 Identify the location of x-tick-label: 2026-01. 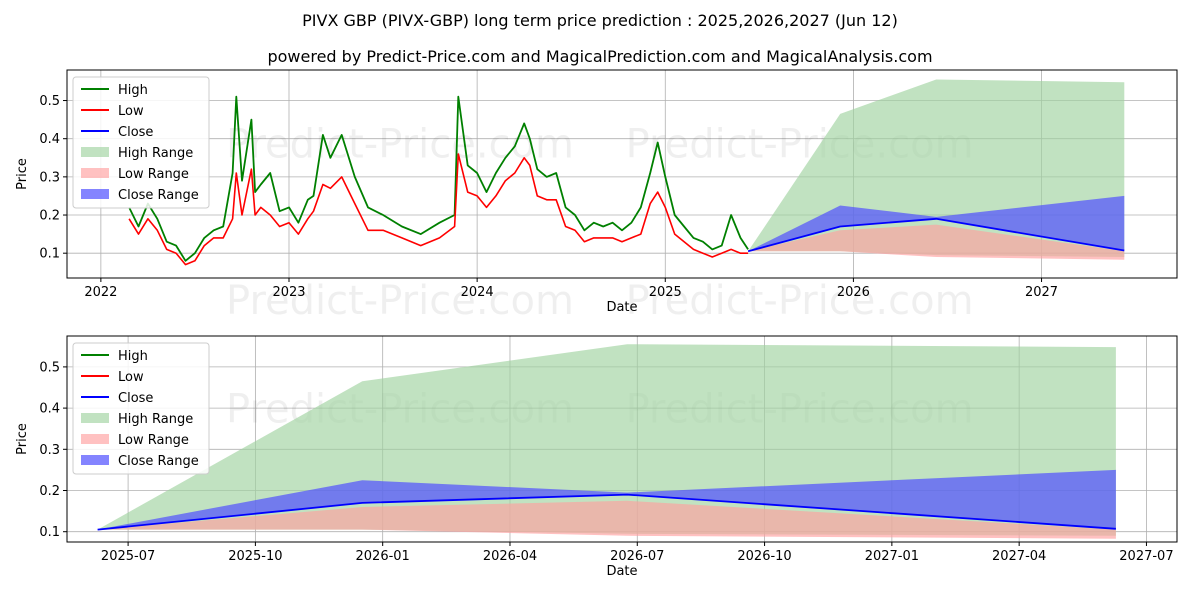
(383, 556).